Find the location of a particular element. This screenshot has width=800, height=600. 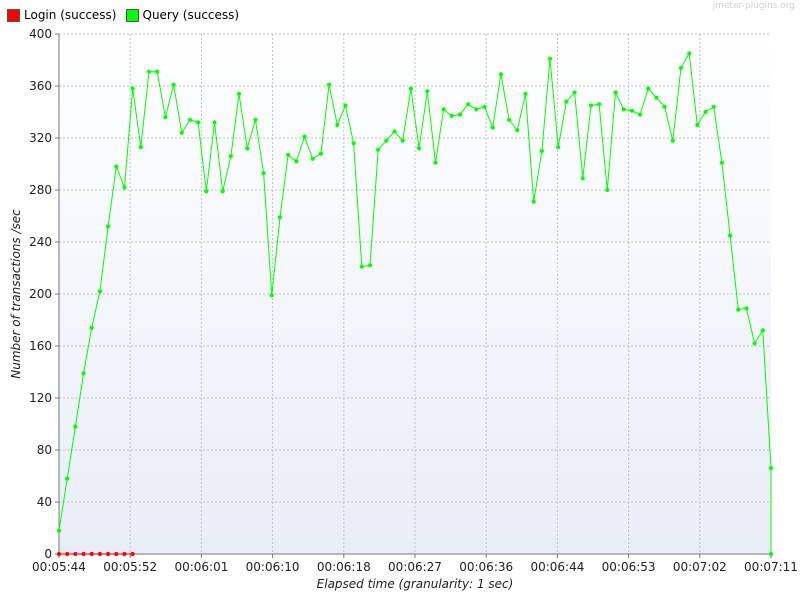

legend-swatch-query is located at coordinates (132, 15).